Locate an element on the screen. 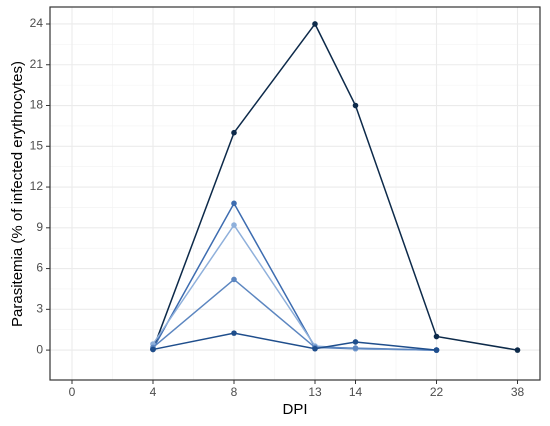  x-tick-label: 0 is located at coordinates (72, 392).